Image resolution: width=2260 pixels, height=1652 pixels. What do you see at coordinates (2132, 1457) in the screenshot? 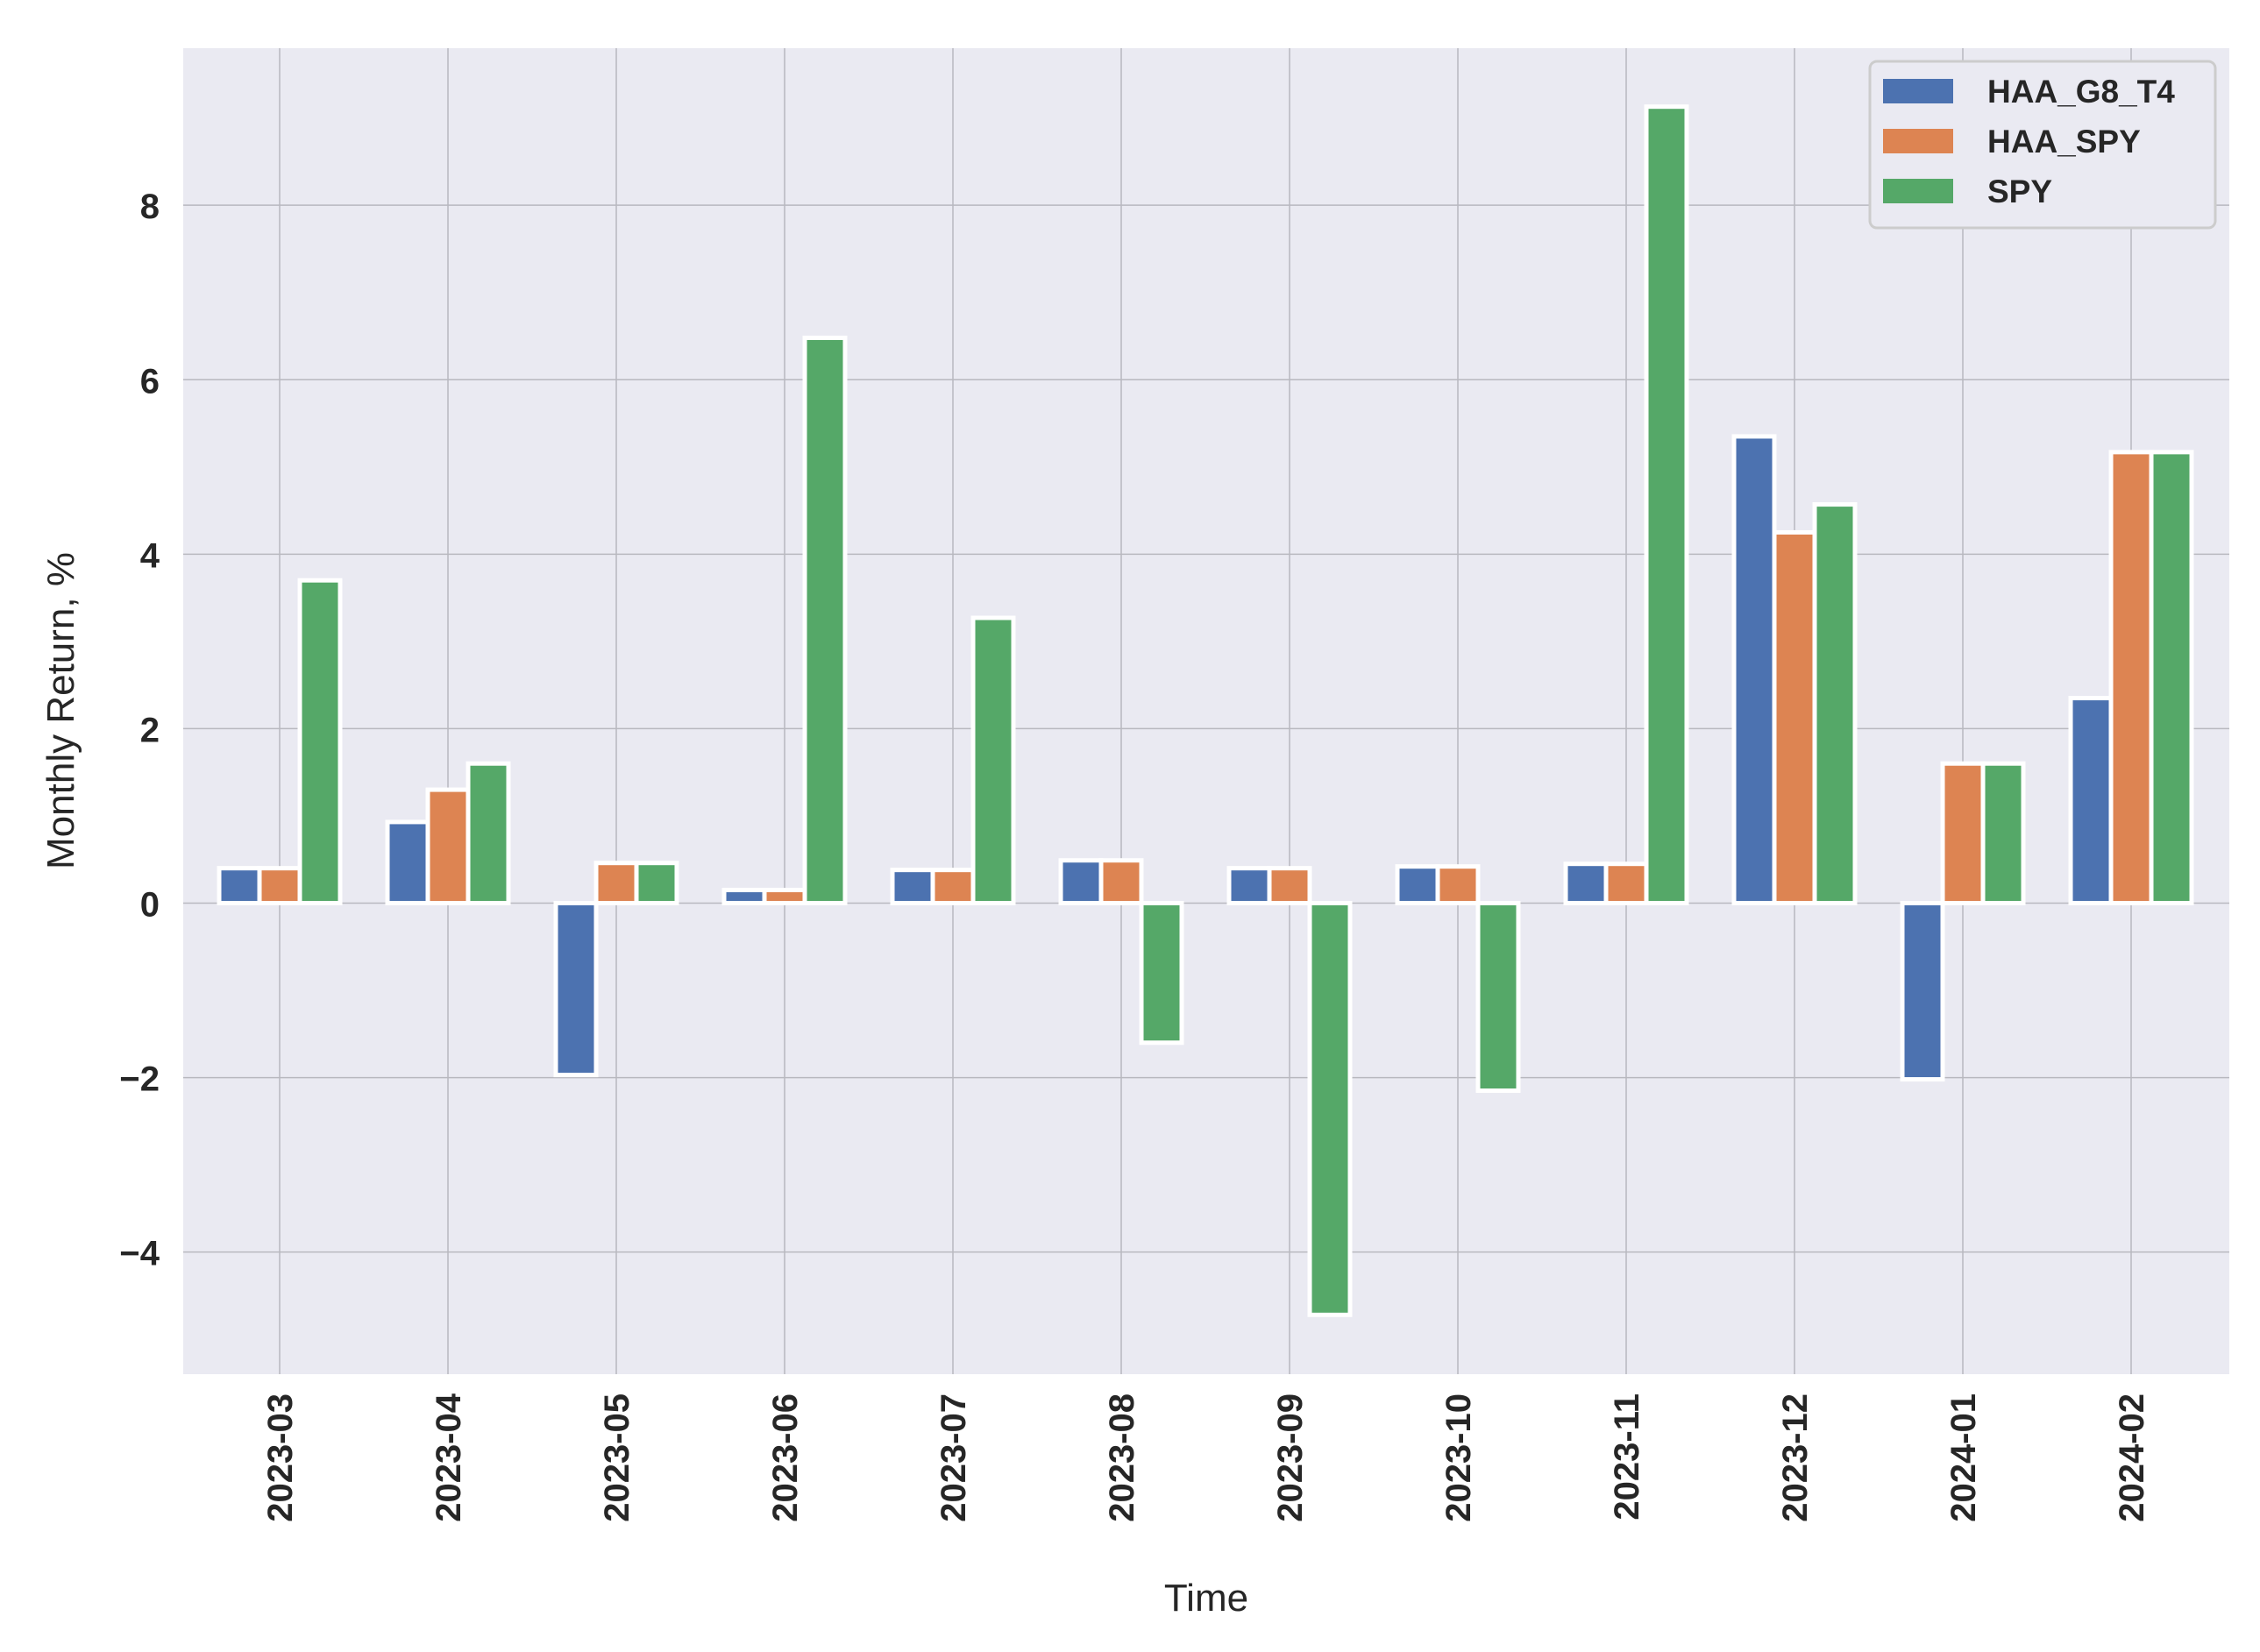
I see `x-tick-label: 2024-02` at bounding box center [2132, 1457].